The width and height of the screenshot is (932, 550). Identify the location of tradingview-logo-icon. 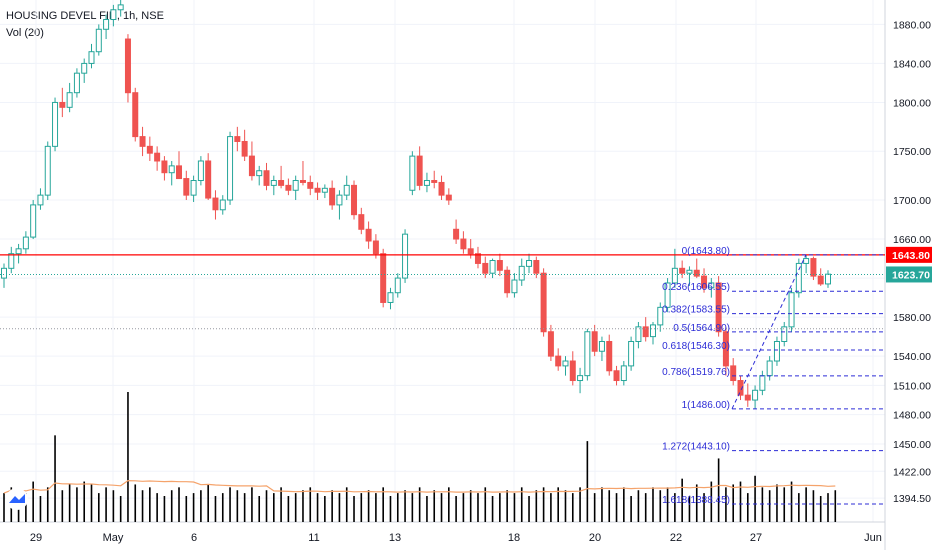
(17, 499).